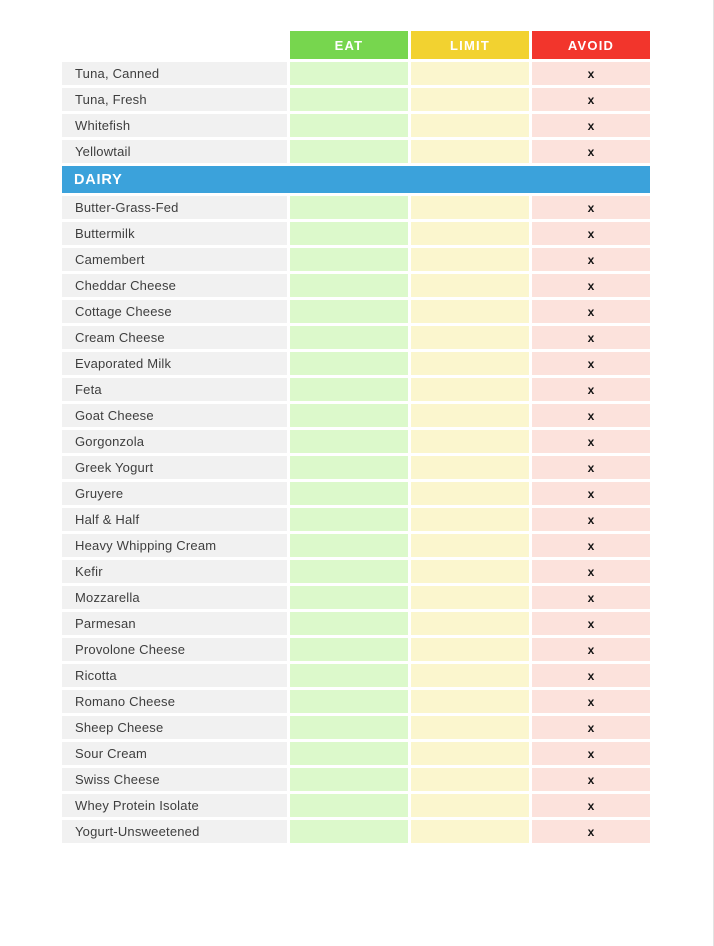 This screenshot has width=714, height=946. I want to click on table-row: Gruyere x, so click(356, 493).